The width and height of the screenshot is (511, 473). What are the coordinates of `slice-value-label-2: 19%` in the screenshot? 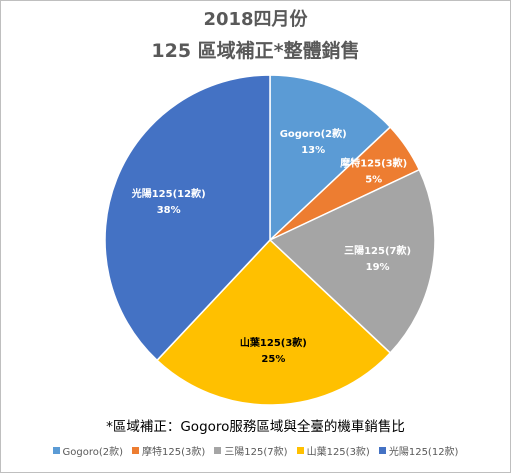 It's located at (378, 267).